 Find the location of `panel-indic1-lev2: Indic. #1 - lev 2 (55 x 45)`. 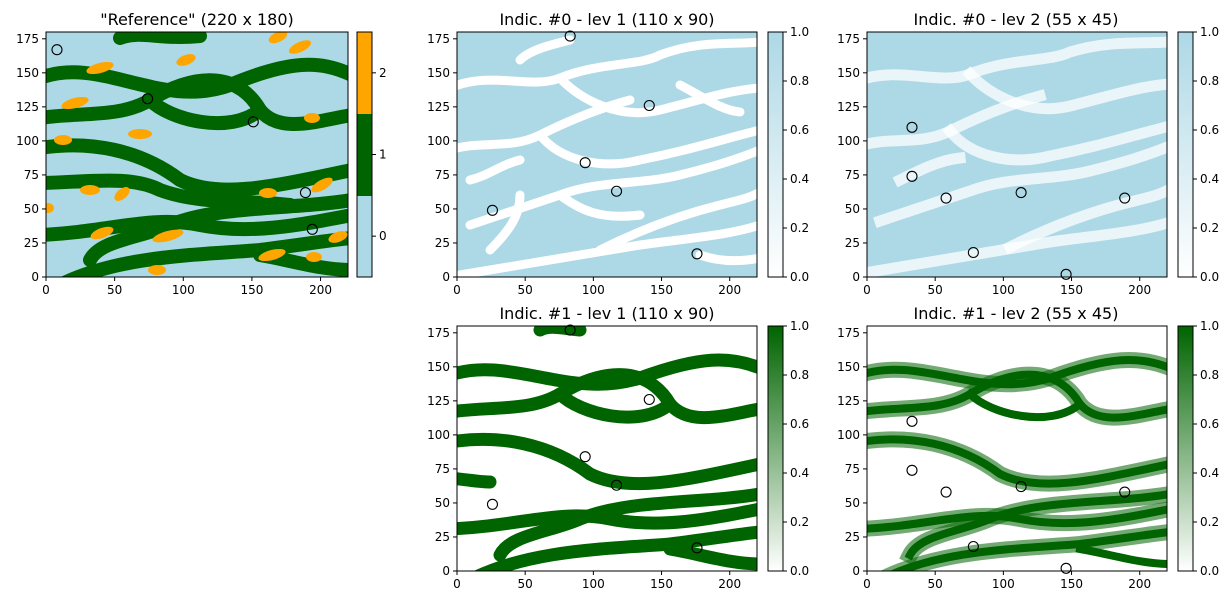

panel-indic1-lev2: Indic. #1 - lev 2 (55 x 45) is located at coordinates (1028, 447).